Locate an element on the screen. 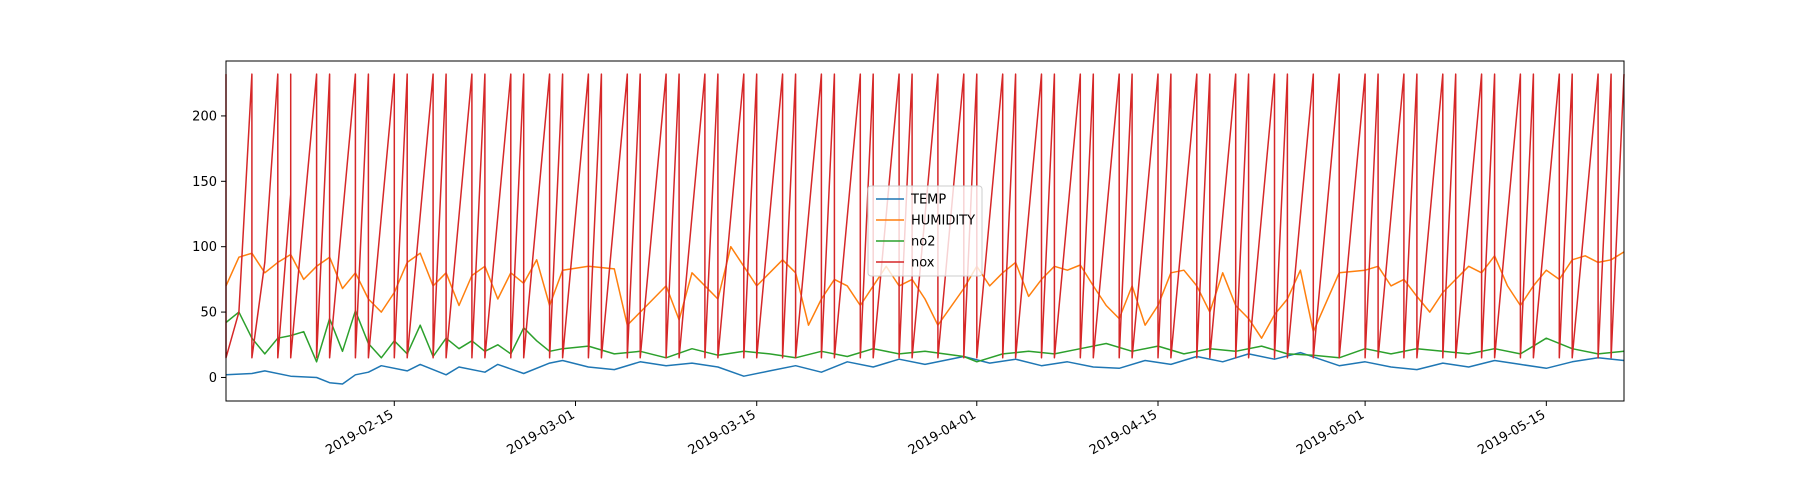  y-tick-label: 150 is located at coordinates (204, 182).